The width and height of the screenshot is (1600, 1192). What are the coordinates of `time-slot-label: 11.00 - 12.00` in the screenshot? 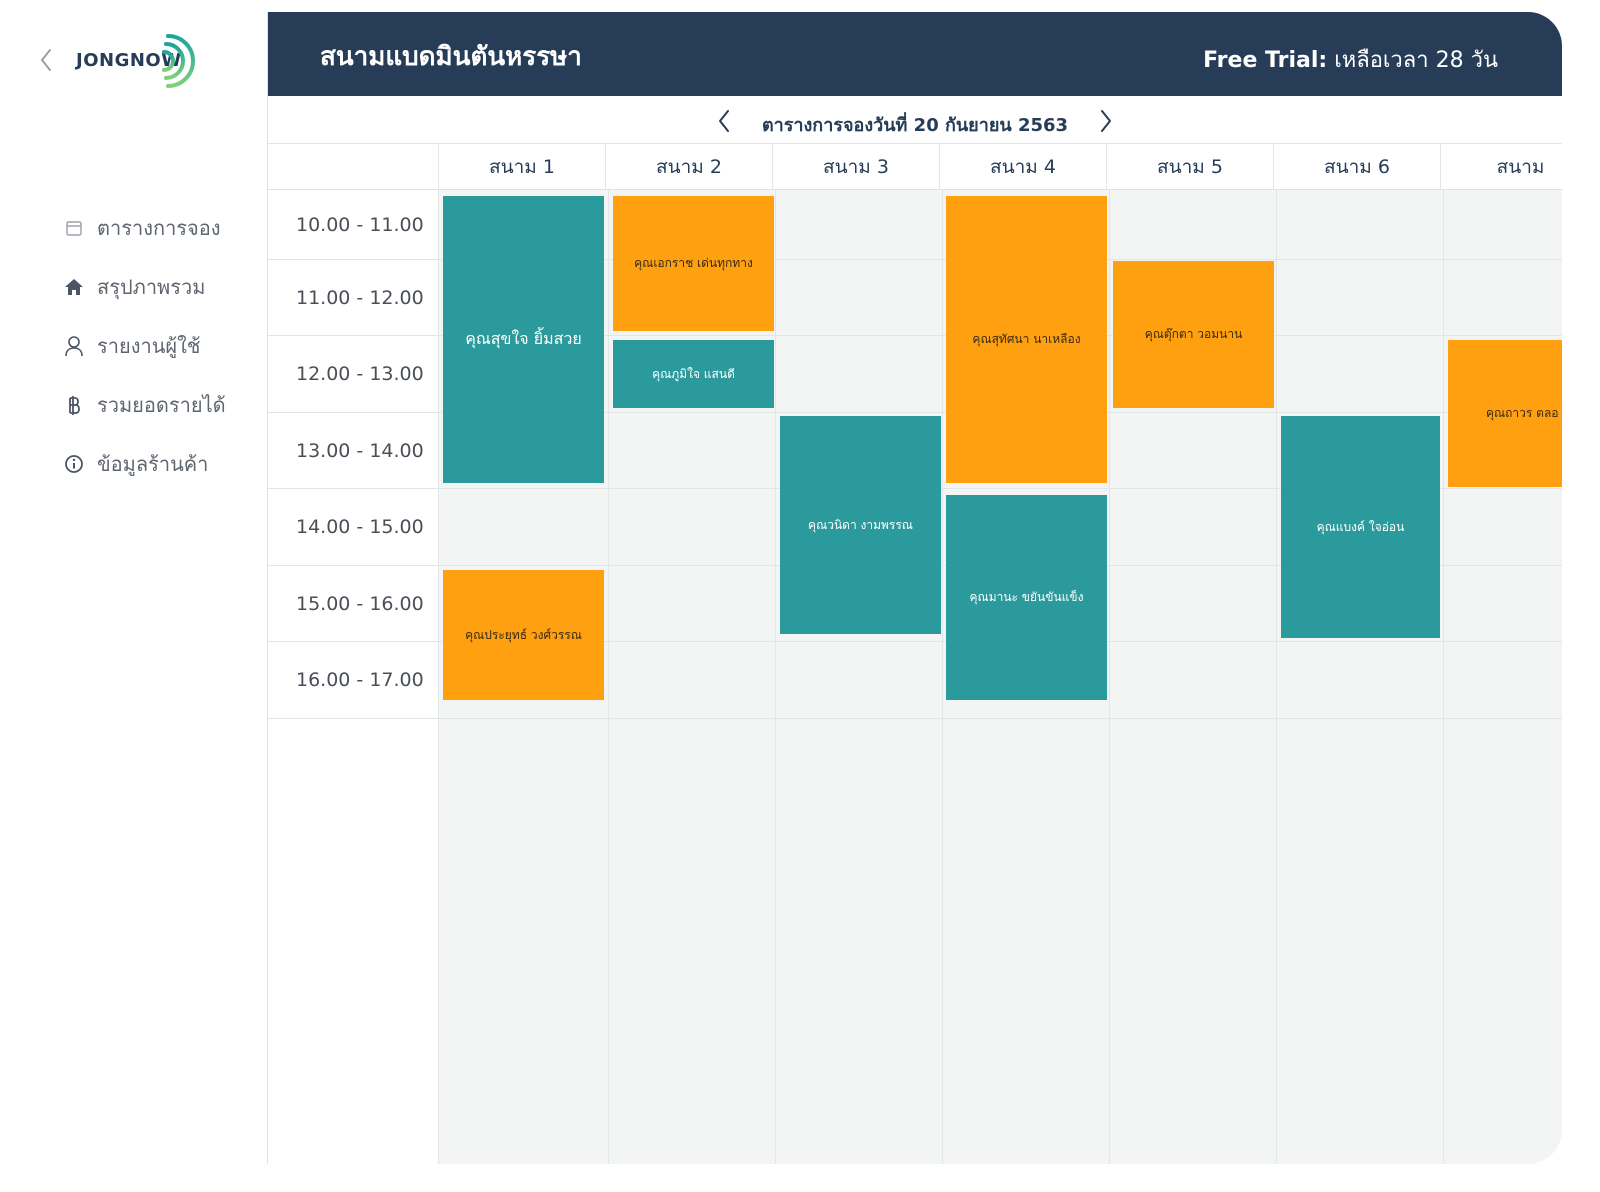 It's located at (353, 298).